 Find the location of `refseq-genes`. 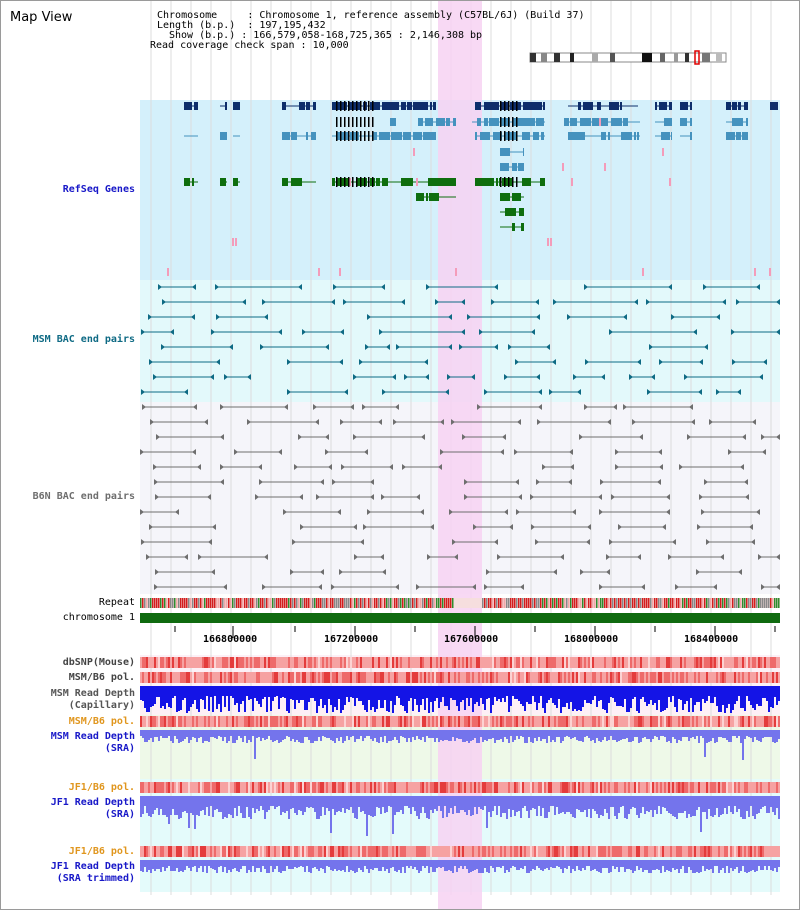

refseq-genes is located at coordinates (472, 188).